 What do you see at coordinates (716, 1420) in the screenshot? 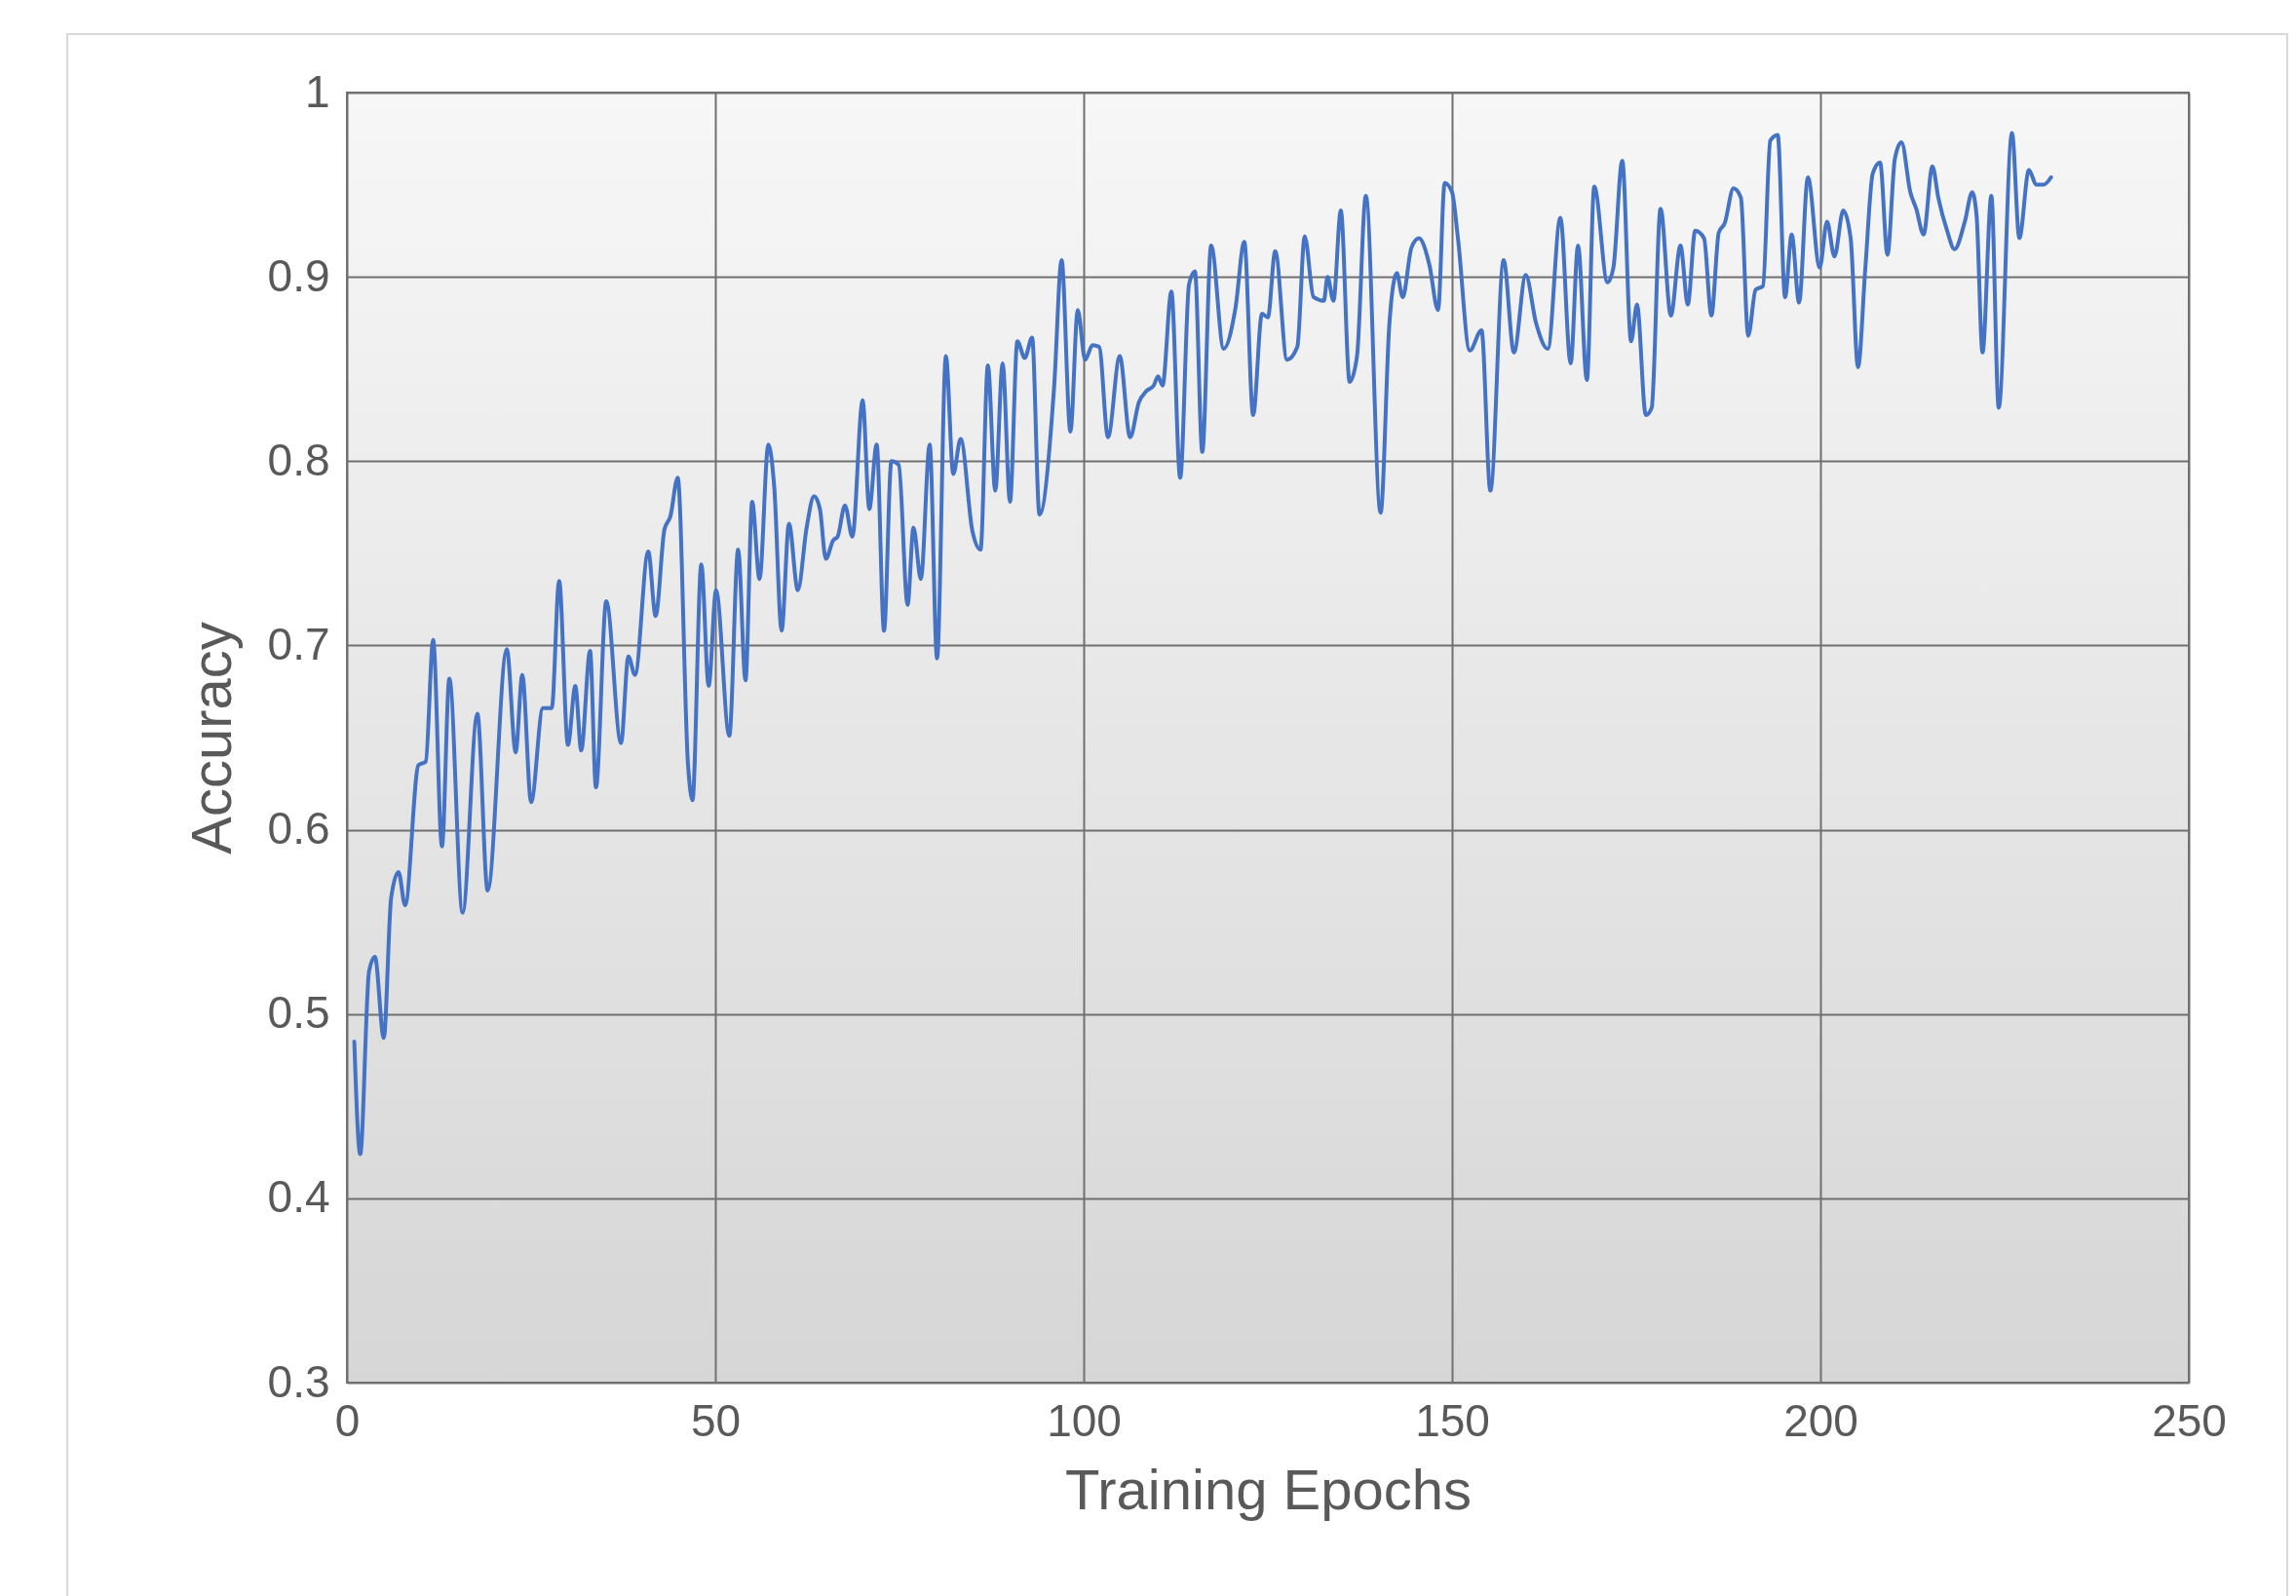
I see `x-tick-label: 50` at bounding box center [716, 1420].